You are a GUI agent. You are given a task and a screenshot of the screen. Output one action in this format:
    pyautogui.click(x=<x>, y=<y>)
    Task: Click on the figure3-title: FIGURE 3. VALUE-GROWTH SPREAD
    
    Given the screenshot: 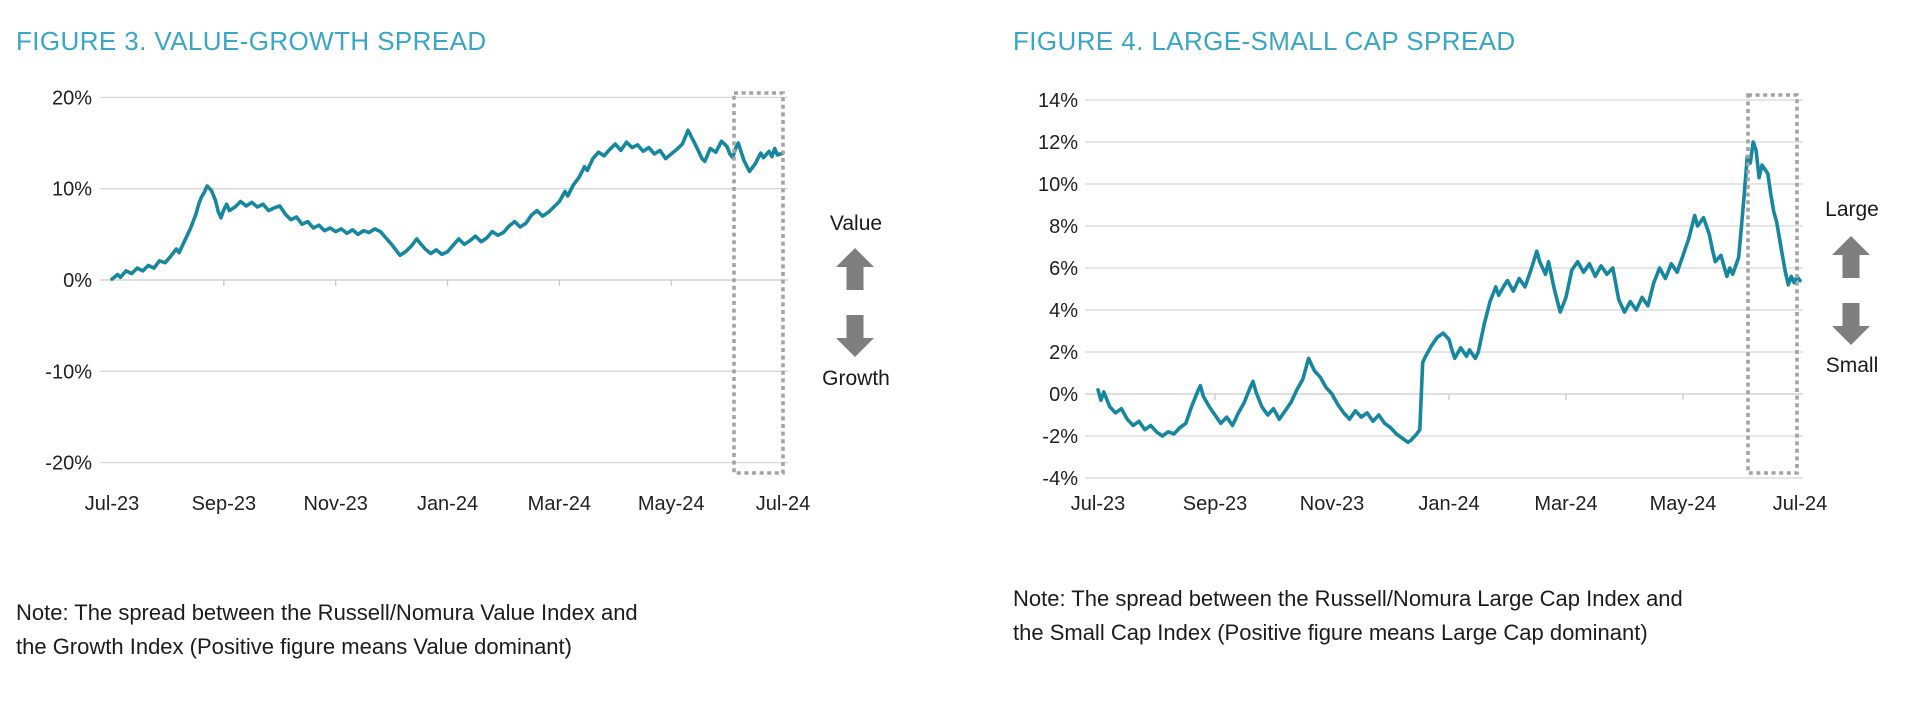 What is the action you would take?
    pyautogui.click(x=251, y=41)
    